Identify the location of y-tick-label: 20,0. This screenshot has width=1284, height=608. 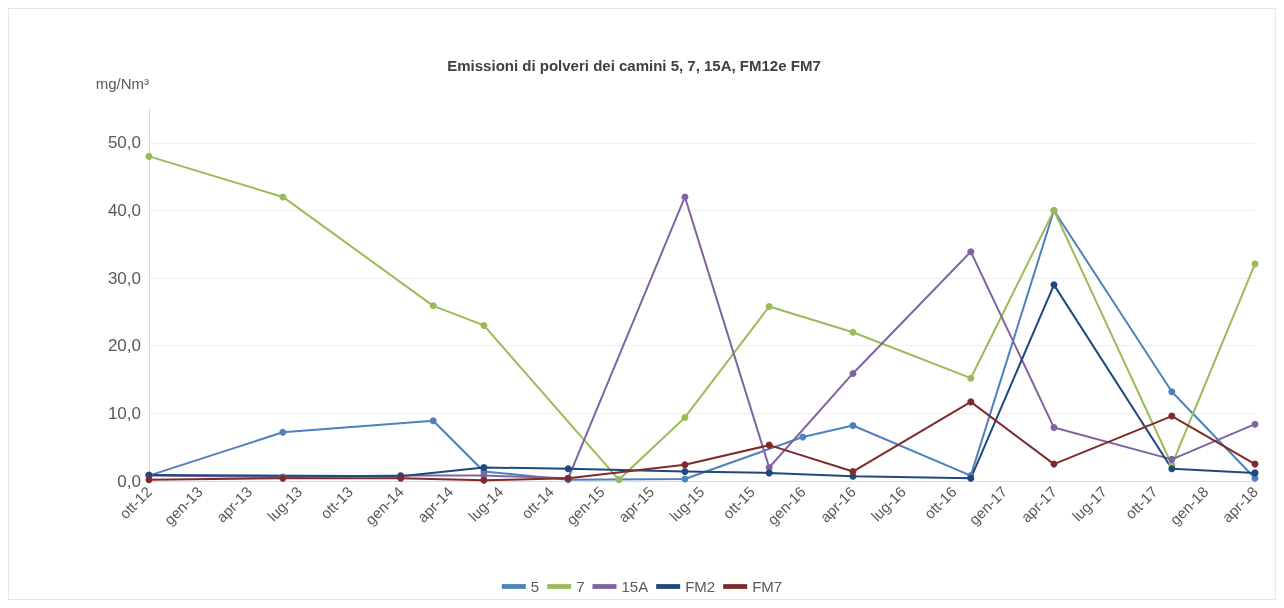
(124, 346).